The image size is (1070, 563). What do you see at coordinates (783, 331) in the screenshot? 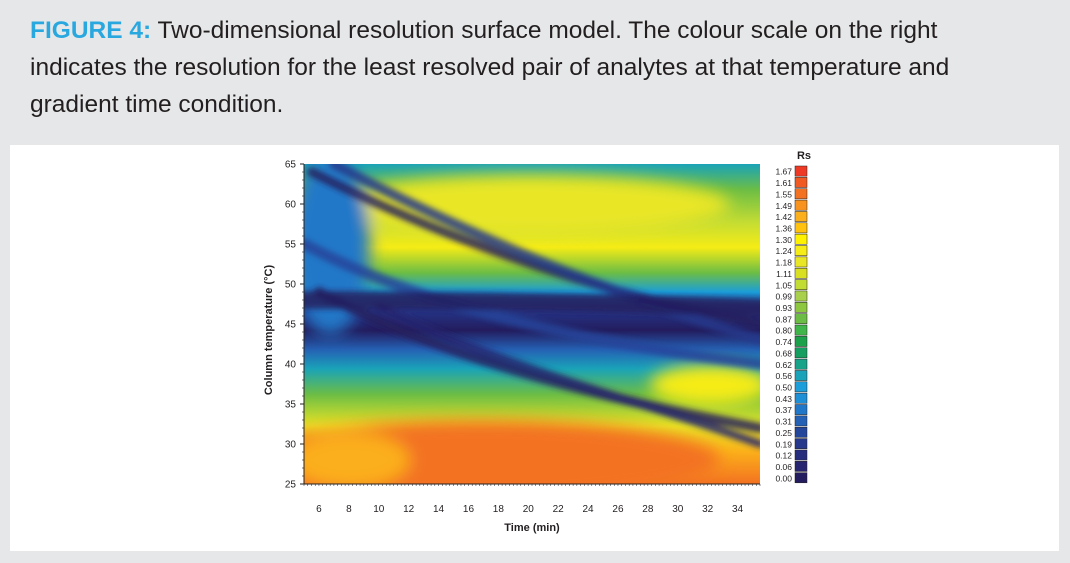
I see `colorbar-tick-label: 0.80` at bounding box center [783, 331].